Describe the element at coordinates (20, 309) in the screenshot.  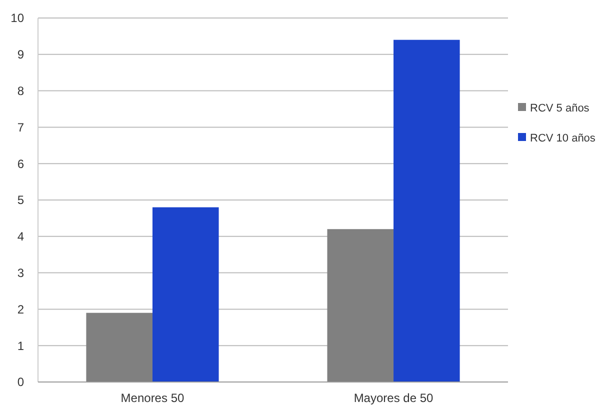
I see `y-tick-label: 2` at that location.